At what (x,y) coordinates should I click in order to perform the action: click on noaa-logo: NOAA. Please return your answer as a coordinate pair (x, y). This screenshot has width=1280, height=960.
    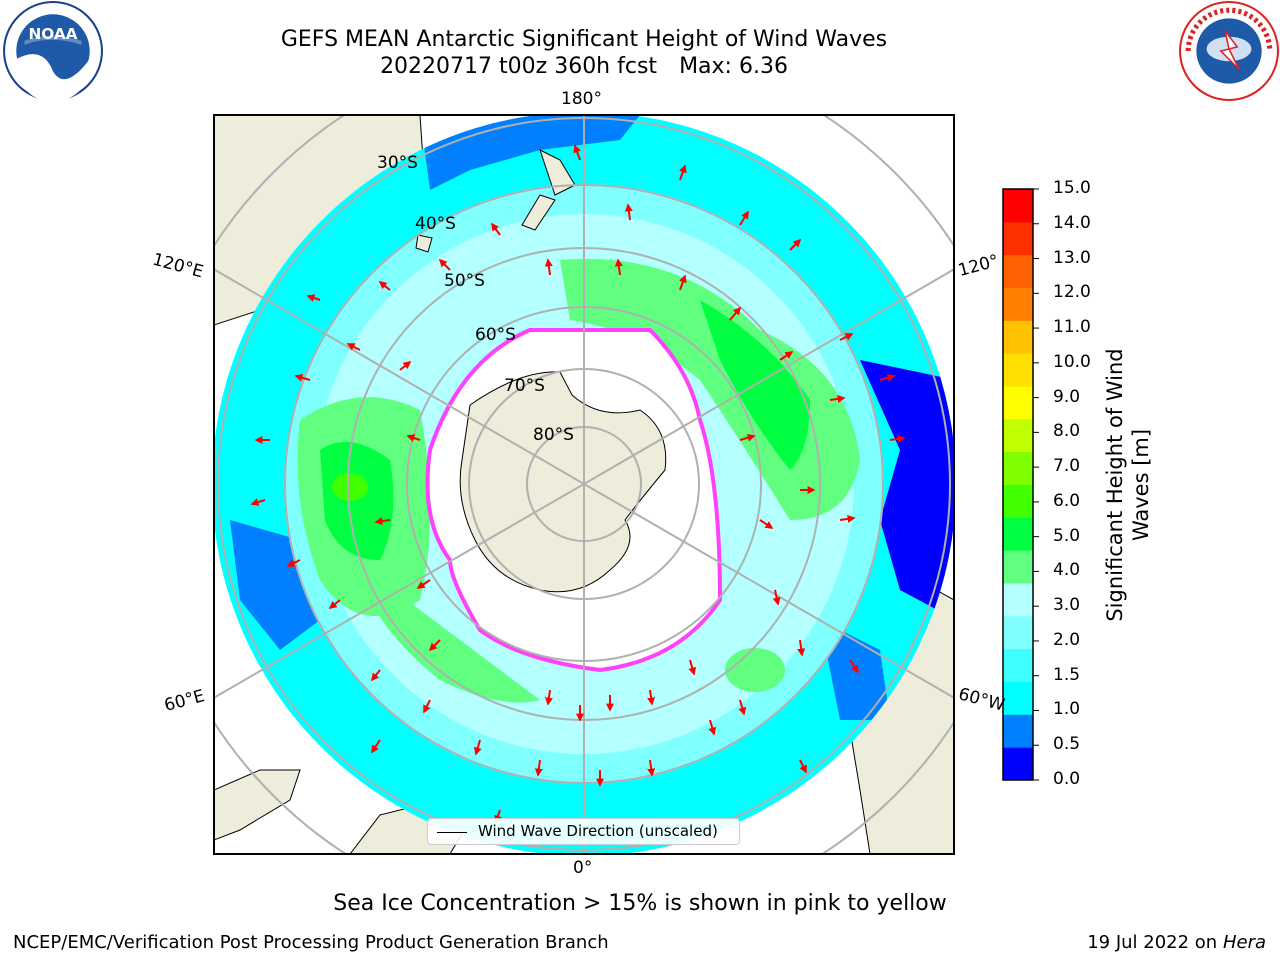
    Looking at the image, I should click on (53, 51).